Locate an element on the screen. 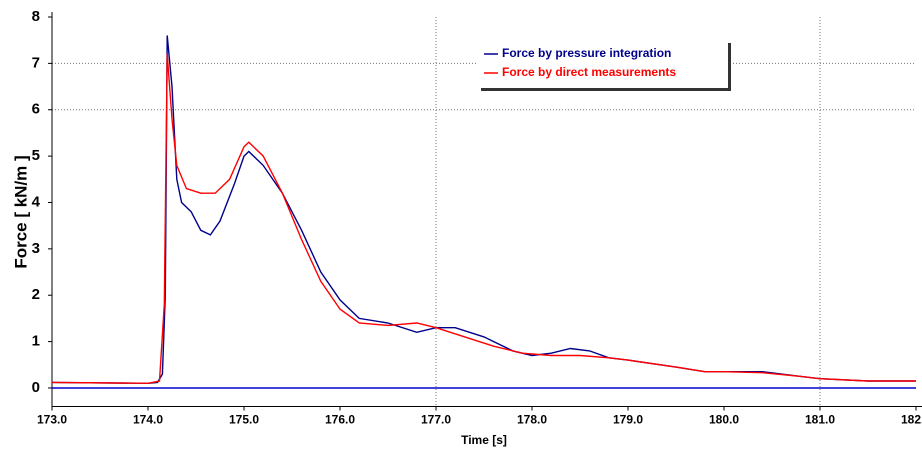 The width and height of the screenshot is (922, 452). y-tick-label: 2 is located at coordinates (36, 294).